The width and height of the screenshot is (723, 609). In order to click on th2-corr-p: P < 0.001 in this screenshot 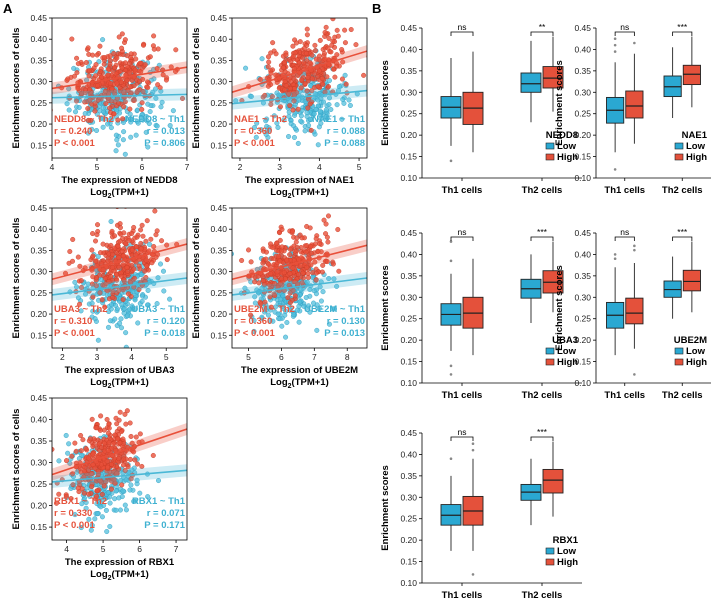, I will do `click(74, 525)`.